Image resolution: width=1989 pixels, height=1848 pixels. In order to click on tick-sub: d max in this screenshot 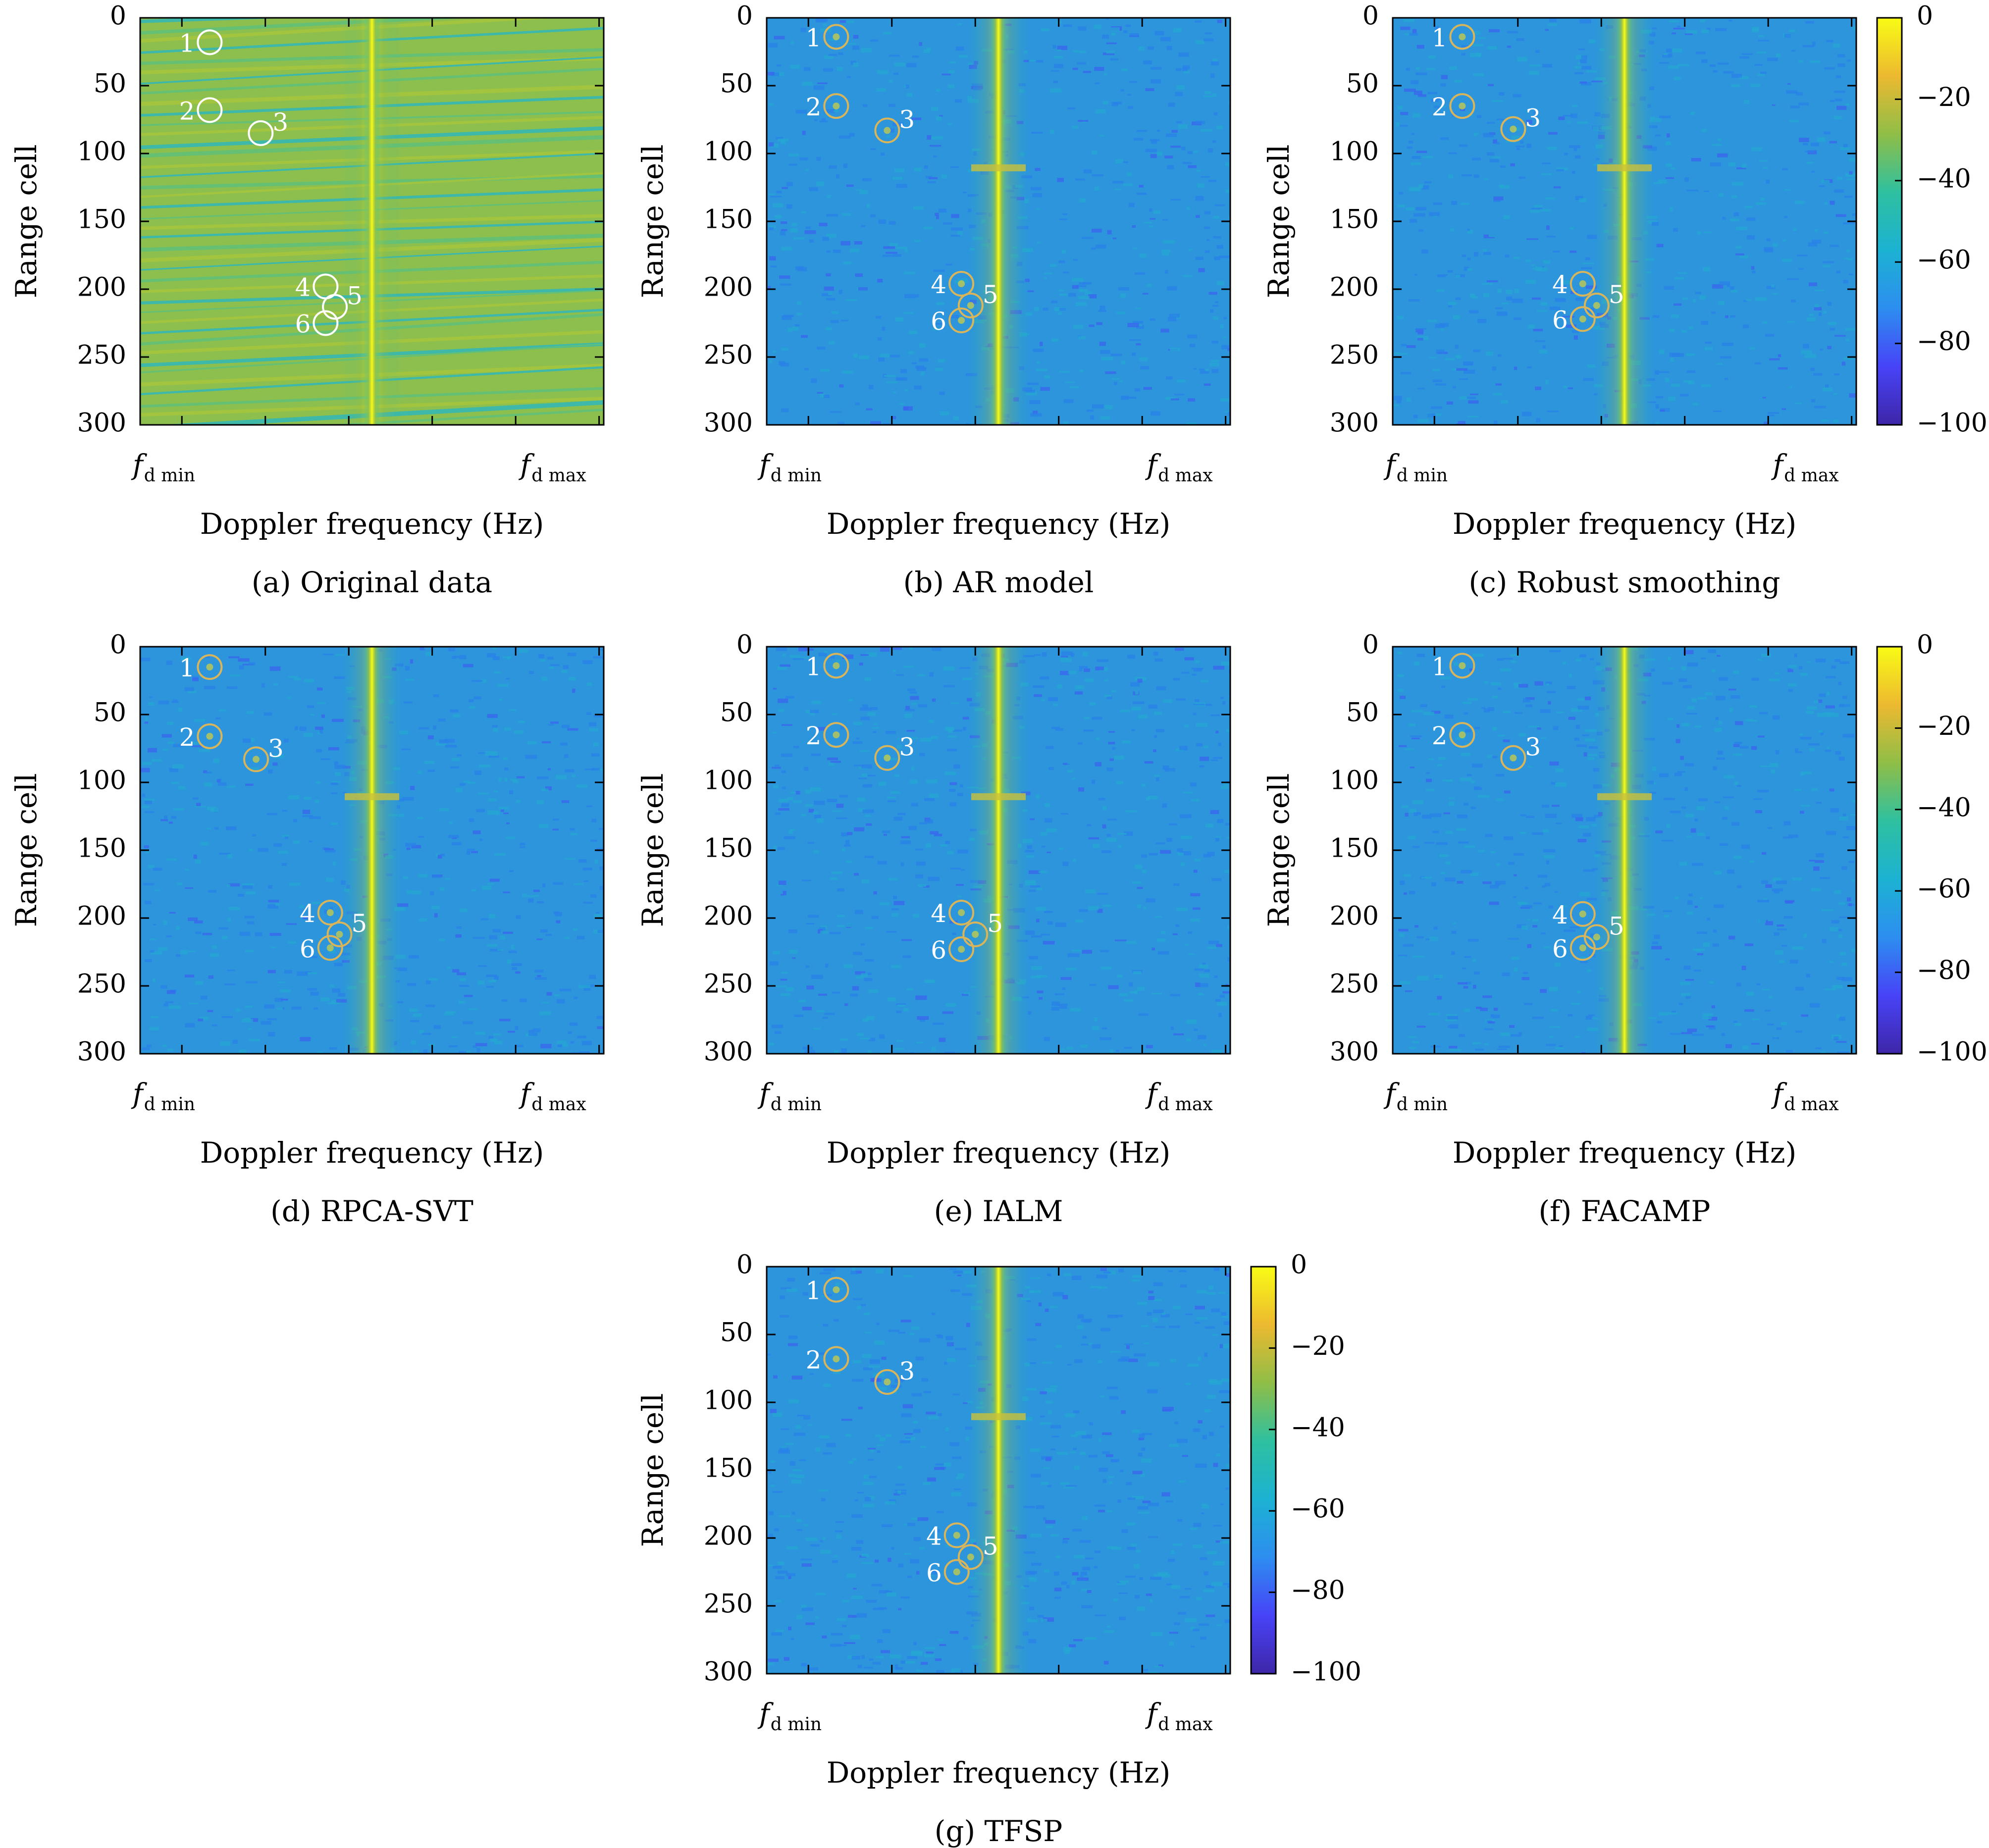, I will do `click(1811, 1105)`.